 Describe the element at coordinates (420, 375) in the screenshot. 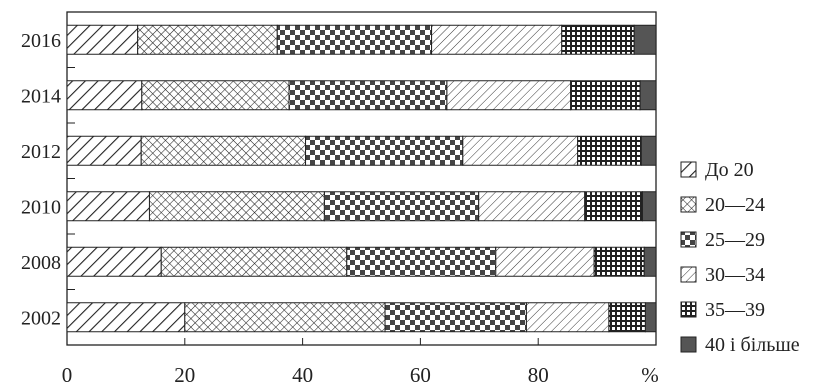

I see `x-tick-label: 60` at that location.